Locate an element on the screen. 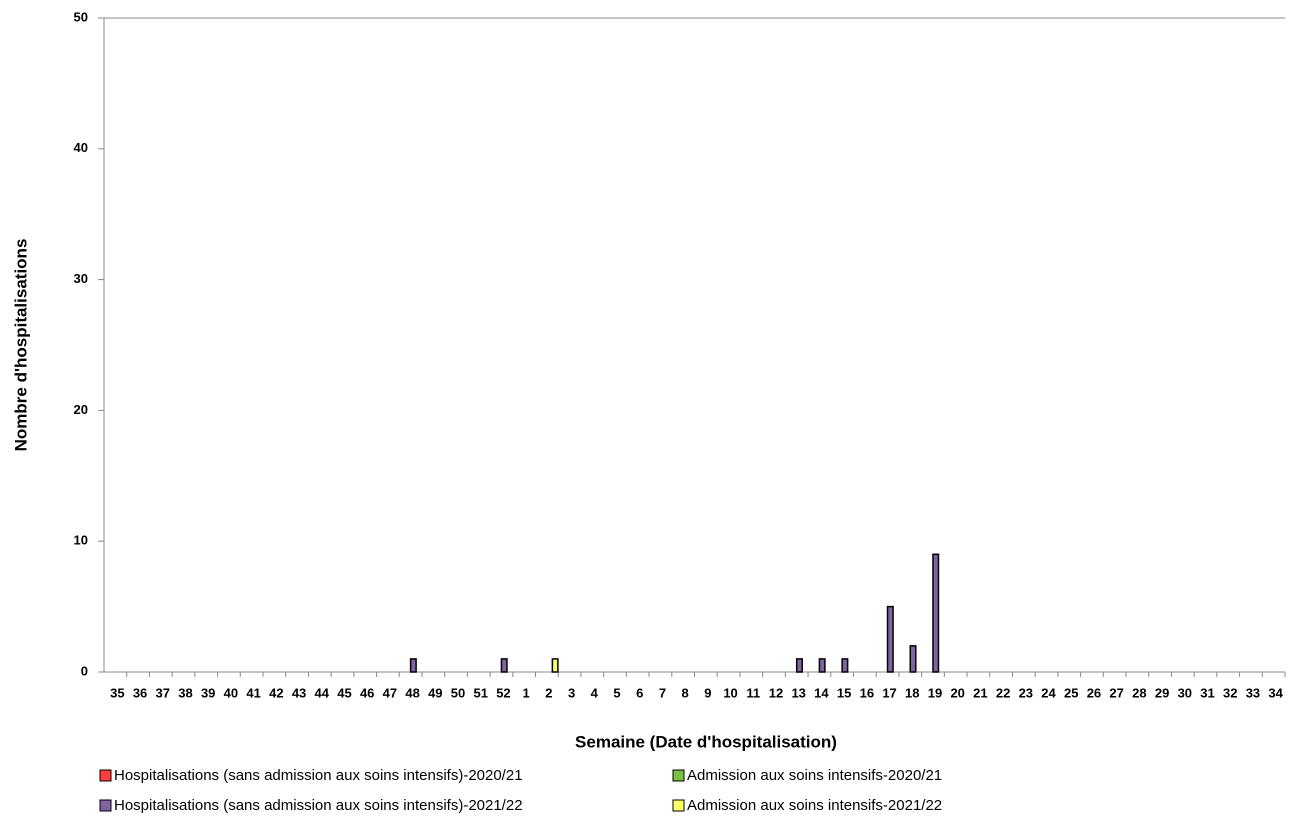  x-tick-label: 8 is located at coordinates (685, 692).